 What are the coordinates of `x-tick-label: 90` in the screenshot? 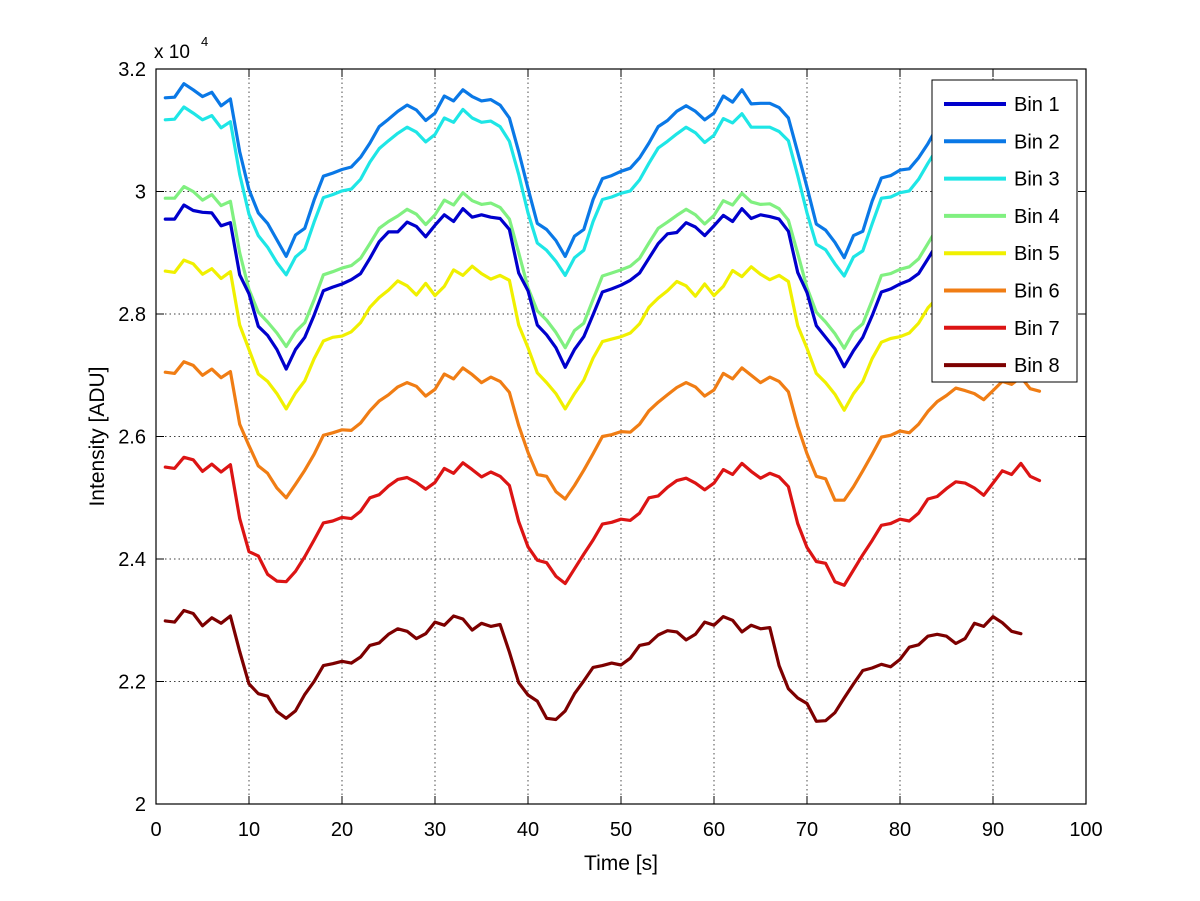 It's located at (993, 830).